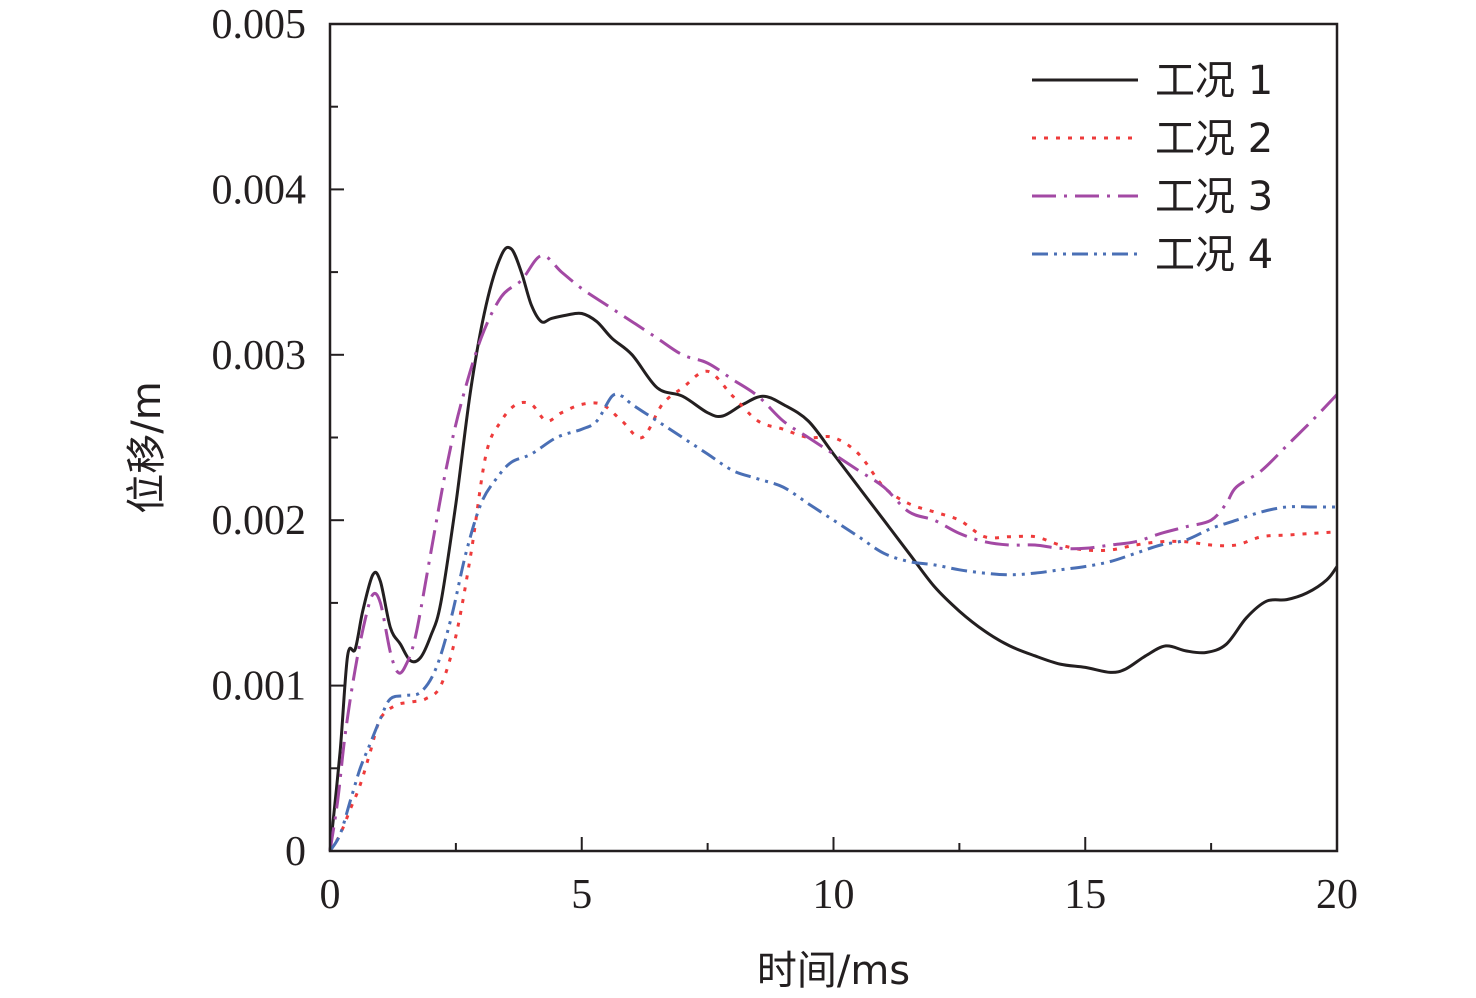 The image size is (1476, 998). I want to click on y-tick-label: 0.003, so click(259, 356).